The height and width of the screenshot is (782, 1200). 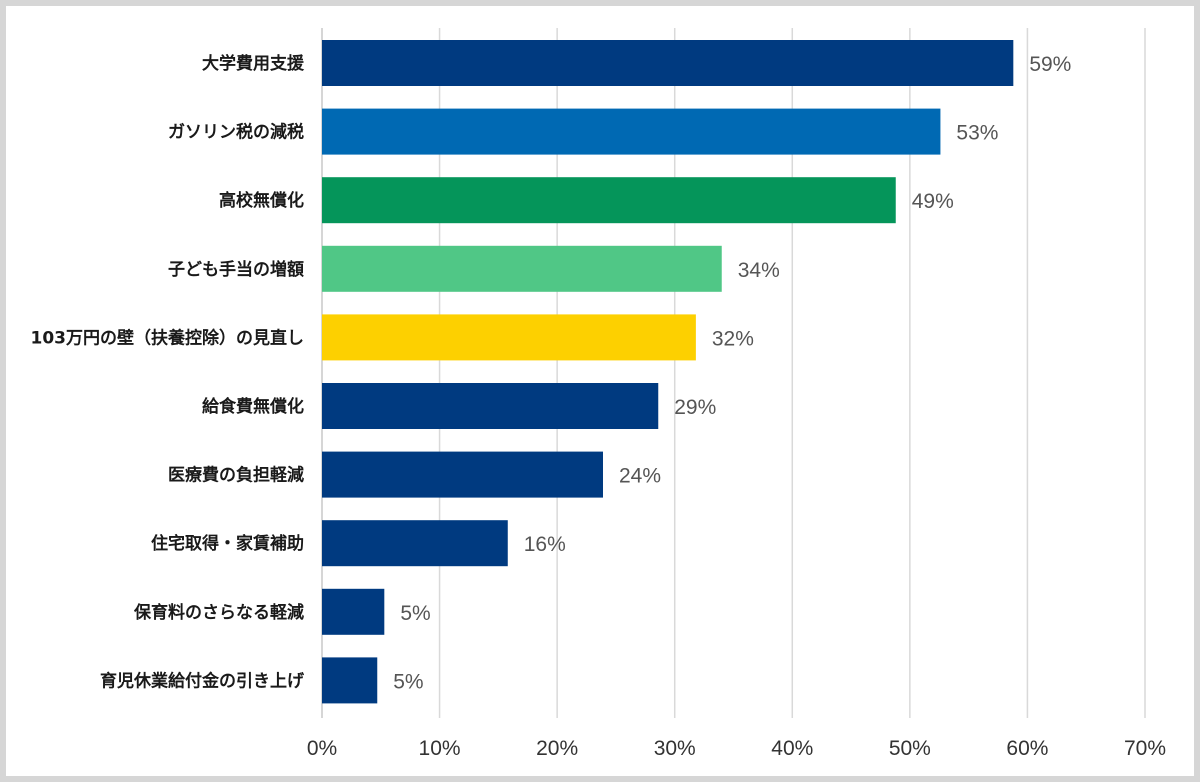 What do you see at coordinates (236, 132) in the screenshot?
I see `category-label: ガソリン税の減税` at bounding box center [236, 132].